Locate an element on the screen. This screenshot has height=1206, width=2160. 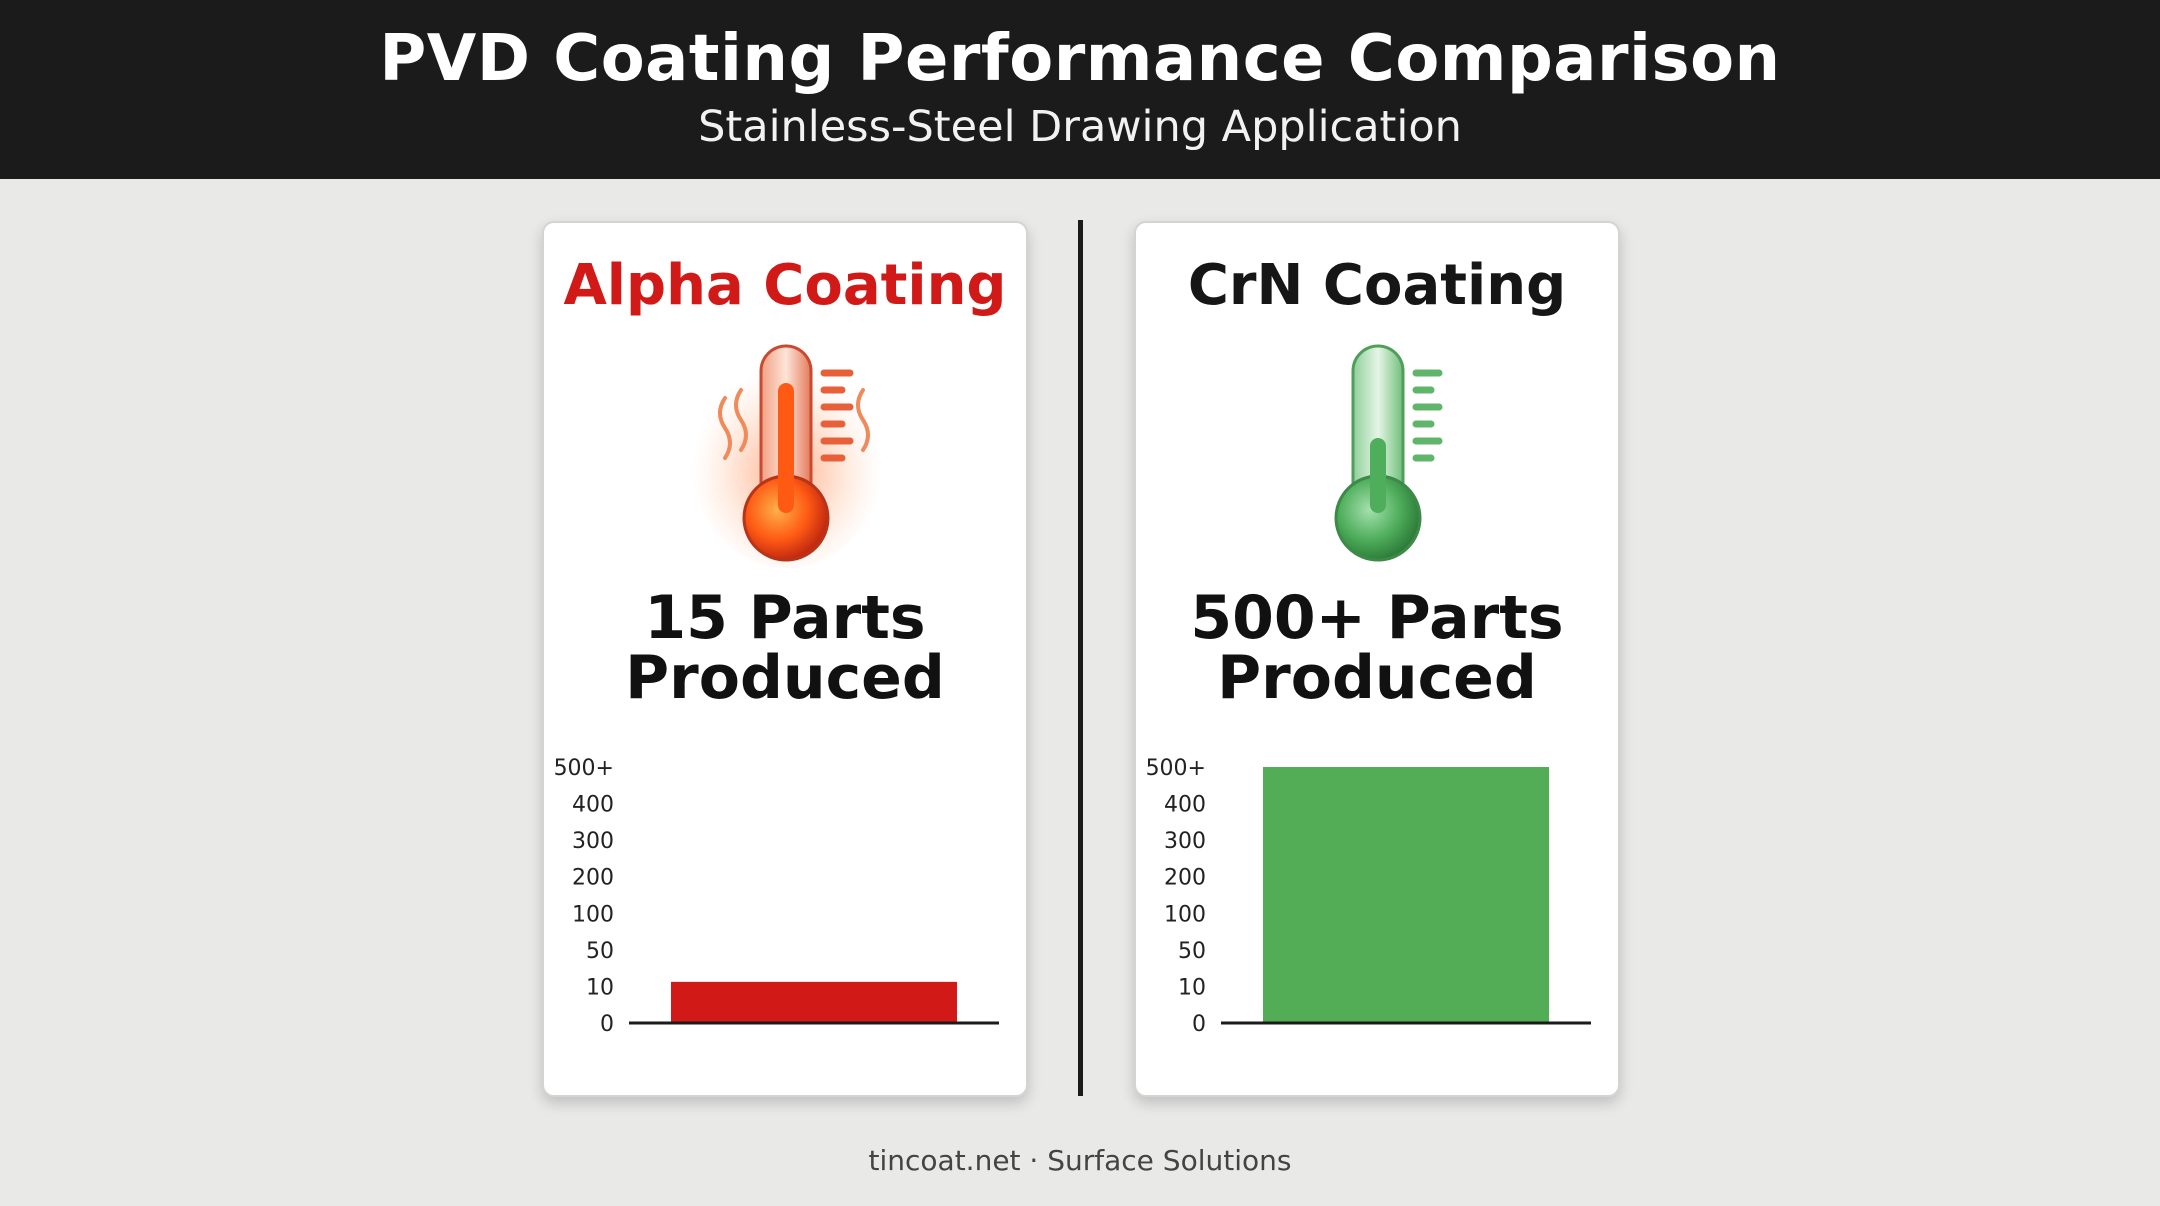
hot-thermometer-icon is located at coordinates (787, 456).